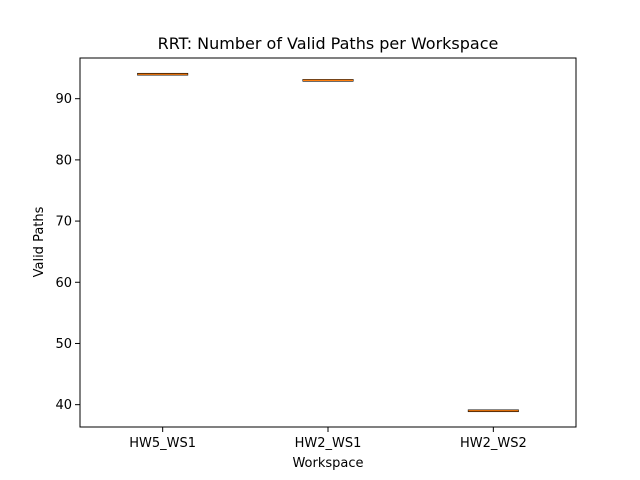 This screenshot has height=480, width=640. Describe the element at coordinates (163, 74) in the screenshot. I see `box-hw5-ws1` at that location.